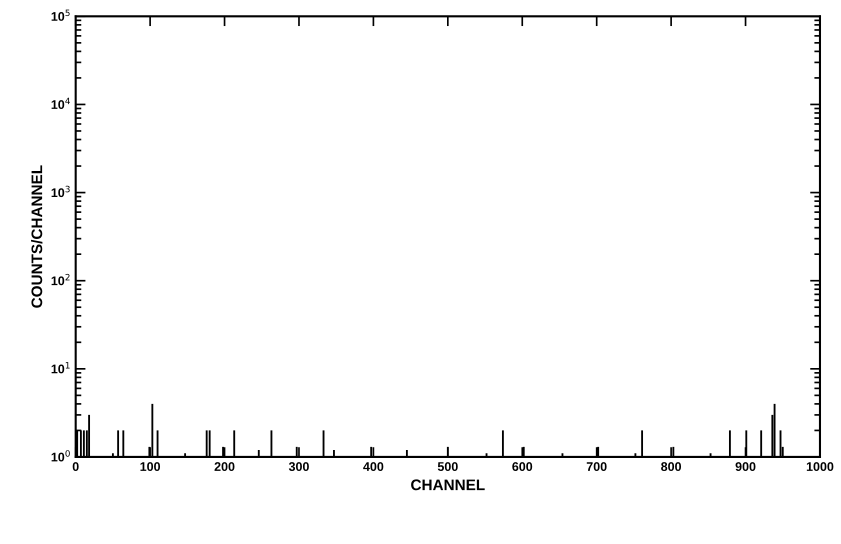  Describe the element at coordinates (36, 236) in the screenshot. I see `y-axis-title: COUNTS/CHANNEL` at that location.